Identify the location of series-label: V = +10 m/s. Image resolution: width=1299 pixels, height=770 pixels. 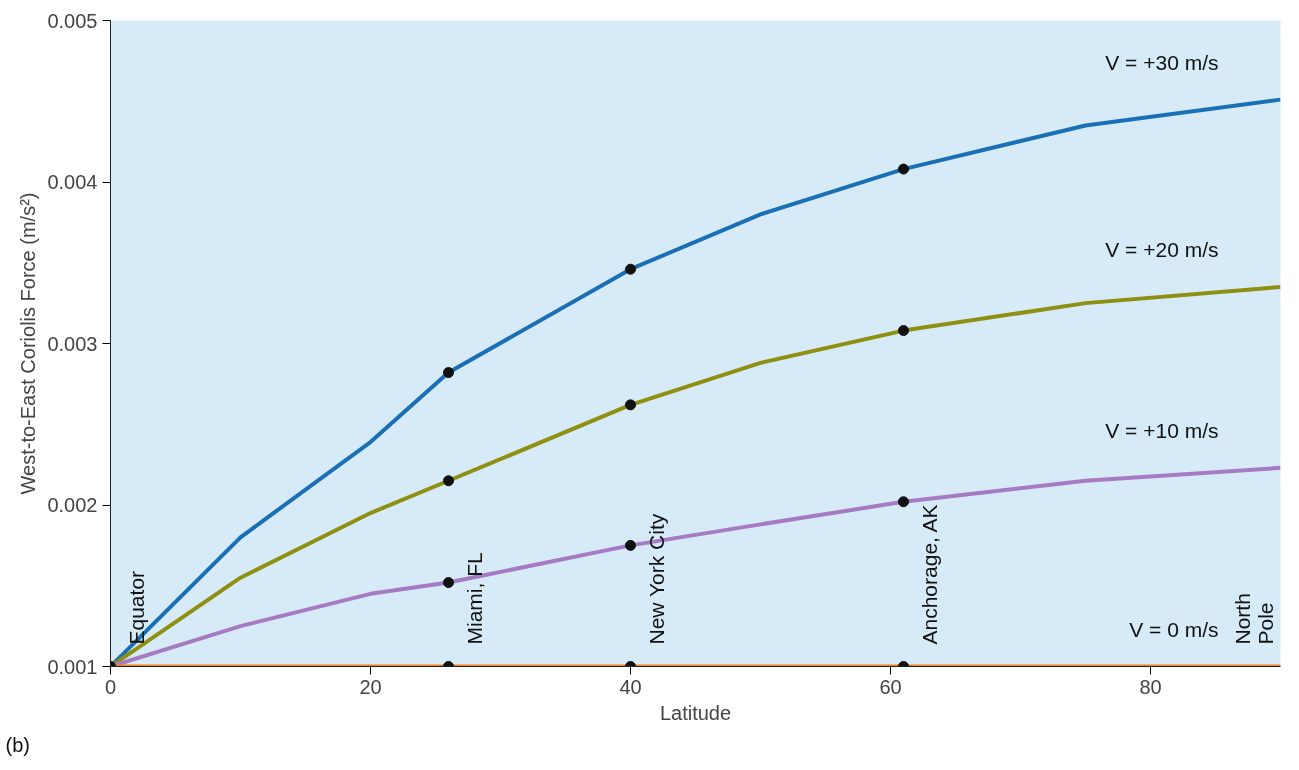
(1162, 430).